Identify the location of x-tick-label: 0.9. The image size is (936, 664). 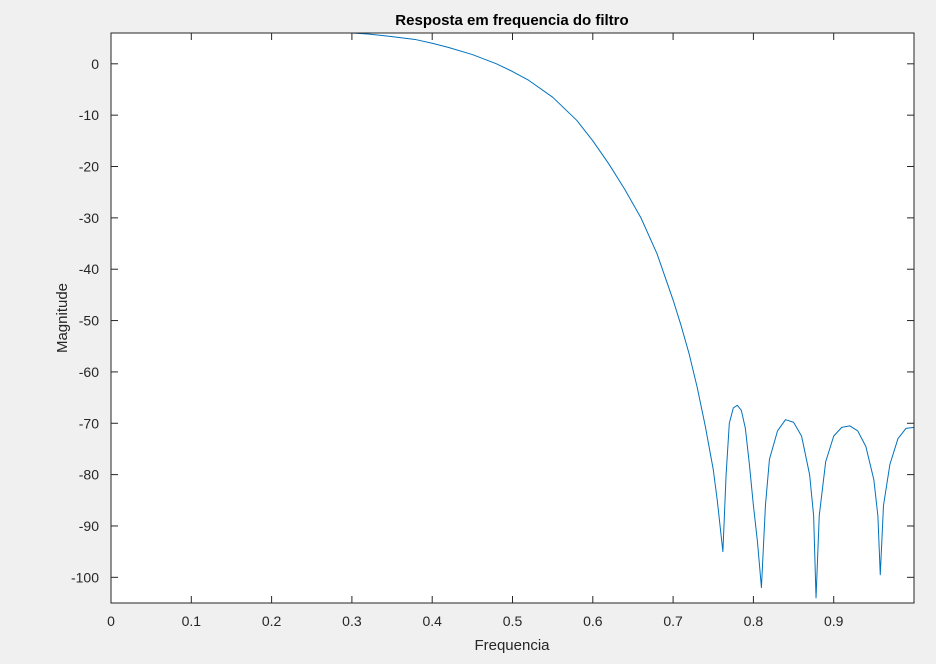
(834, 621).